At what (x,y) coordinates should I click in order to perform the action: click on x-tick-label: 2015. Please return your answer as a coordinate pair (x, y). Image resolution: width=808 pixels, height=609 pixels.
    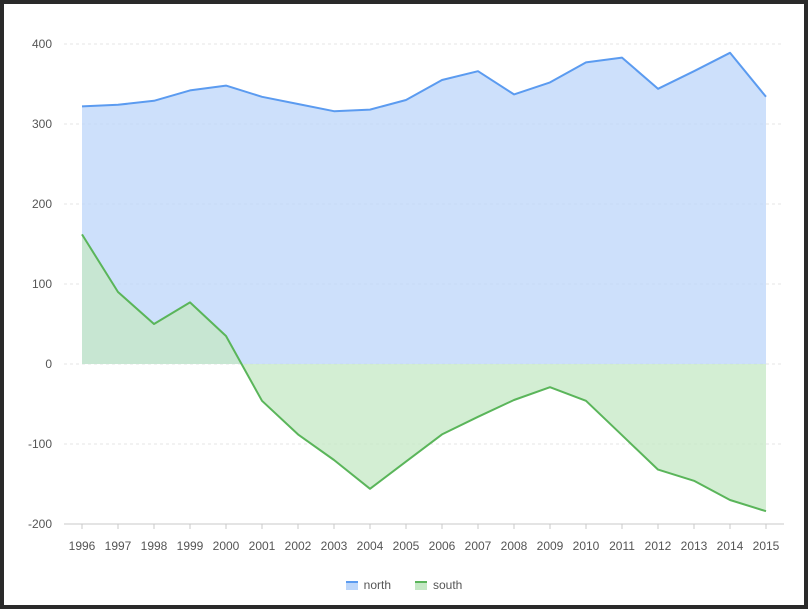
    Looking at the image, I should click on (766, 546).